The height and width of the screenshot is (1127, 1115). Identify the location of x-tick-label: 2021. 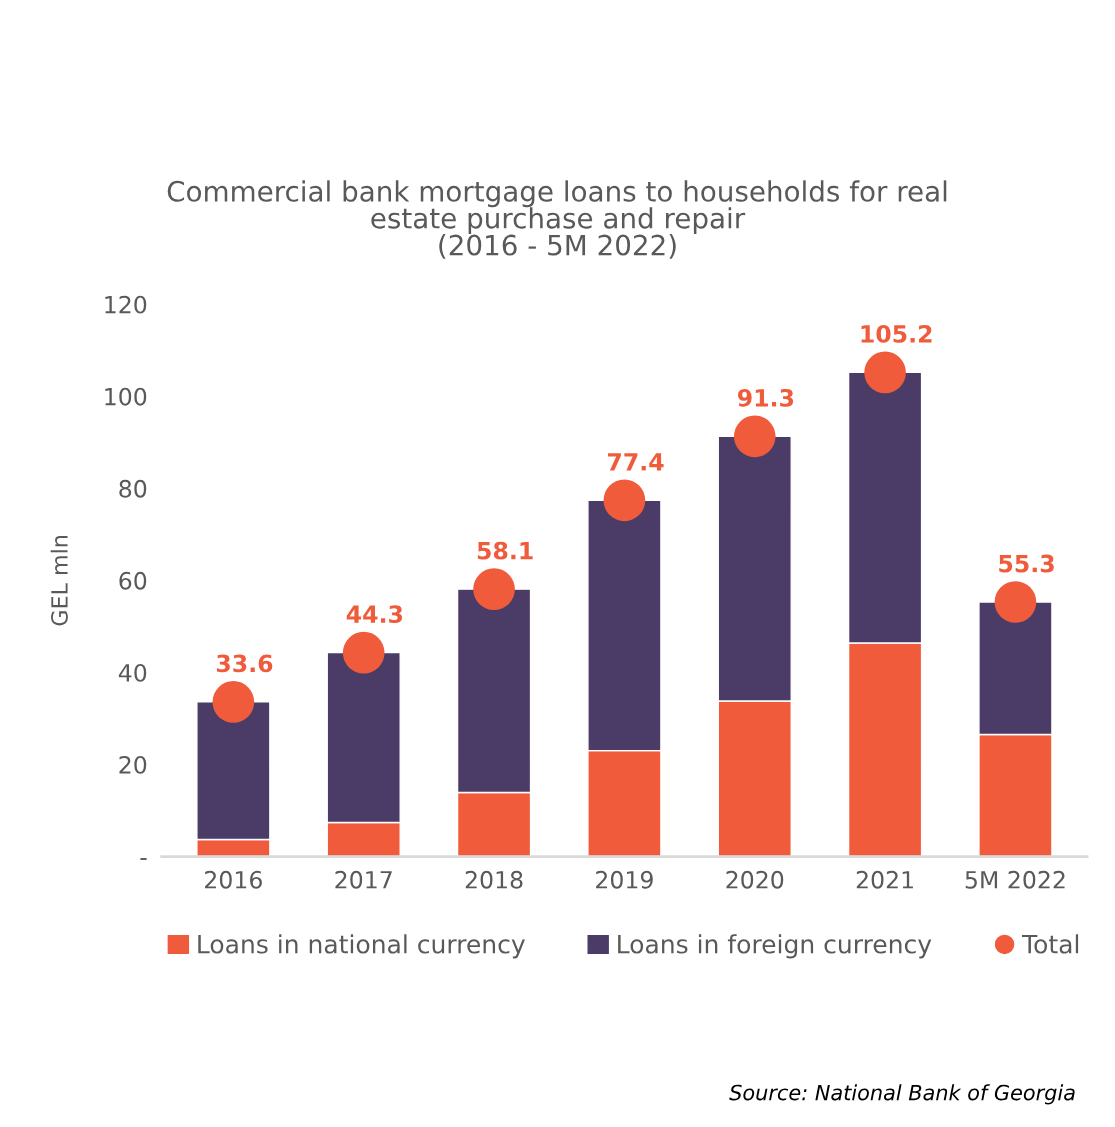
(884, 879).